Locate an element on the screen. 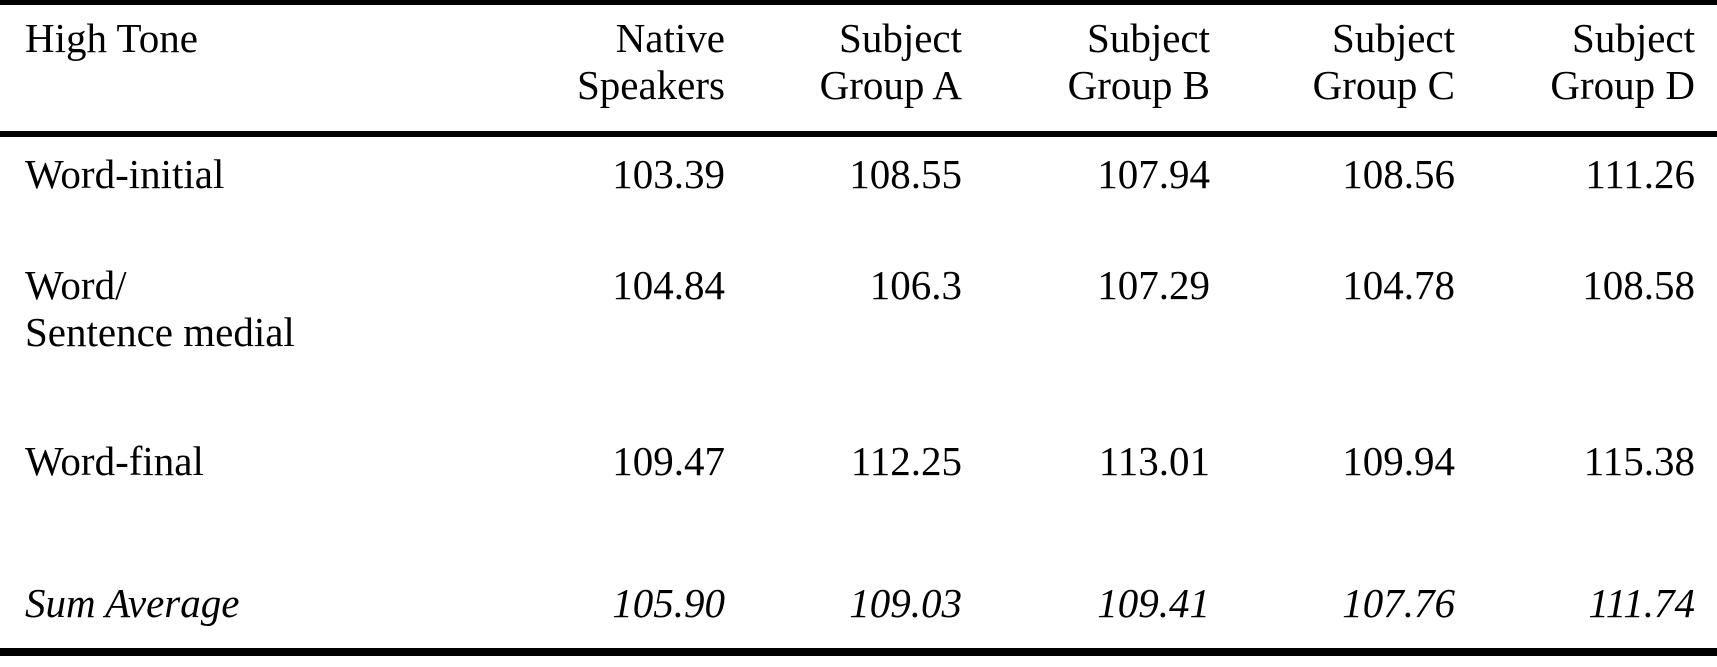 Image resolution: width=1717 pixels, height=667 pixels. column-header-subject-group-b: Subject Group B is located at coordinates (1098, 69).